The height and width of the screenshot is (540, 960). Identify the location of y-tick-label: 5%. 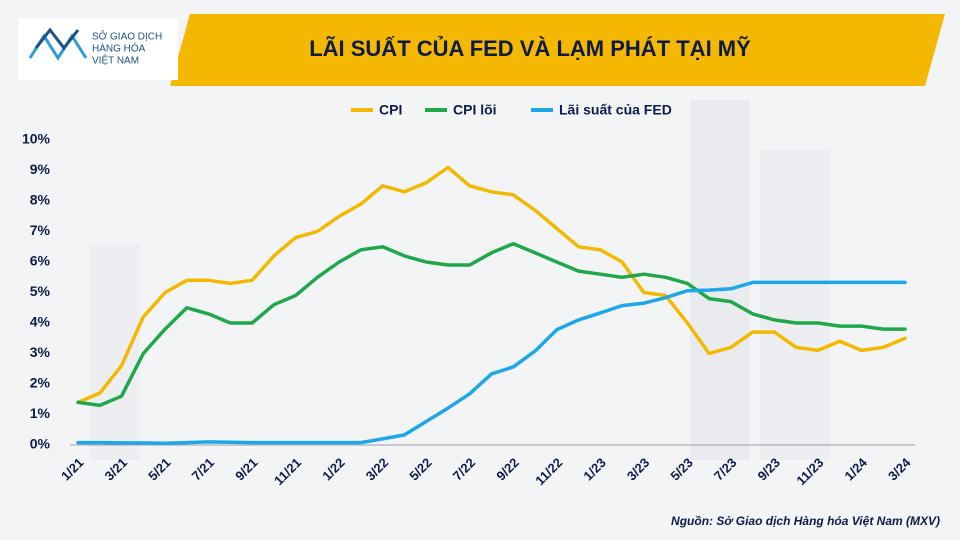
(40, 291).